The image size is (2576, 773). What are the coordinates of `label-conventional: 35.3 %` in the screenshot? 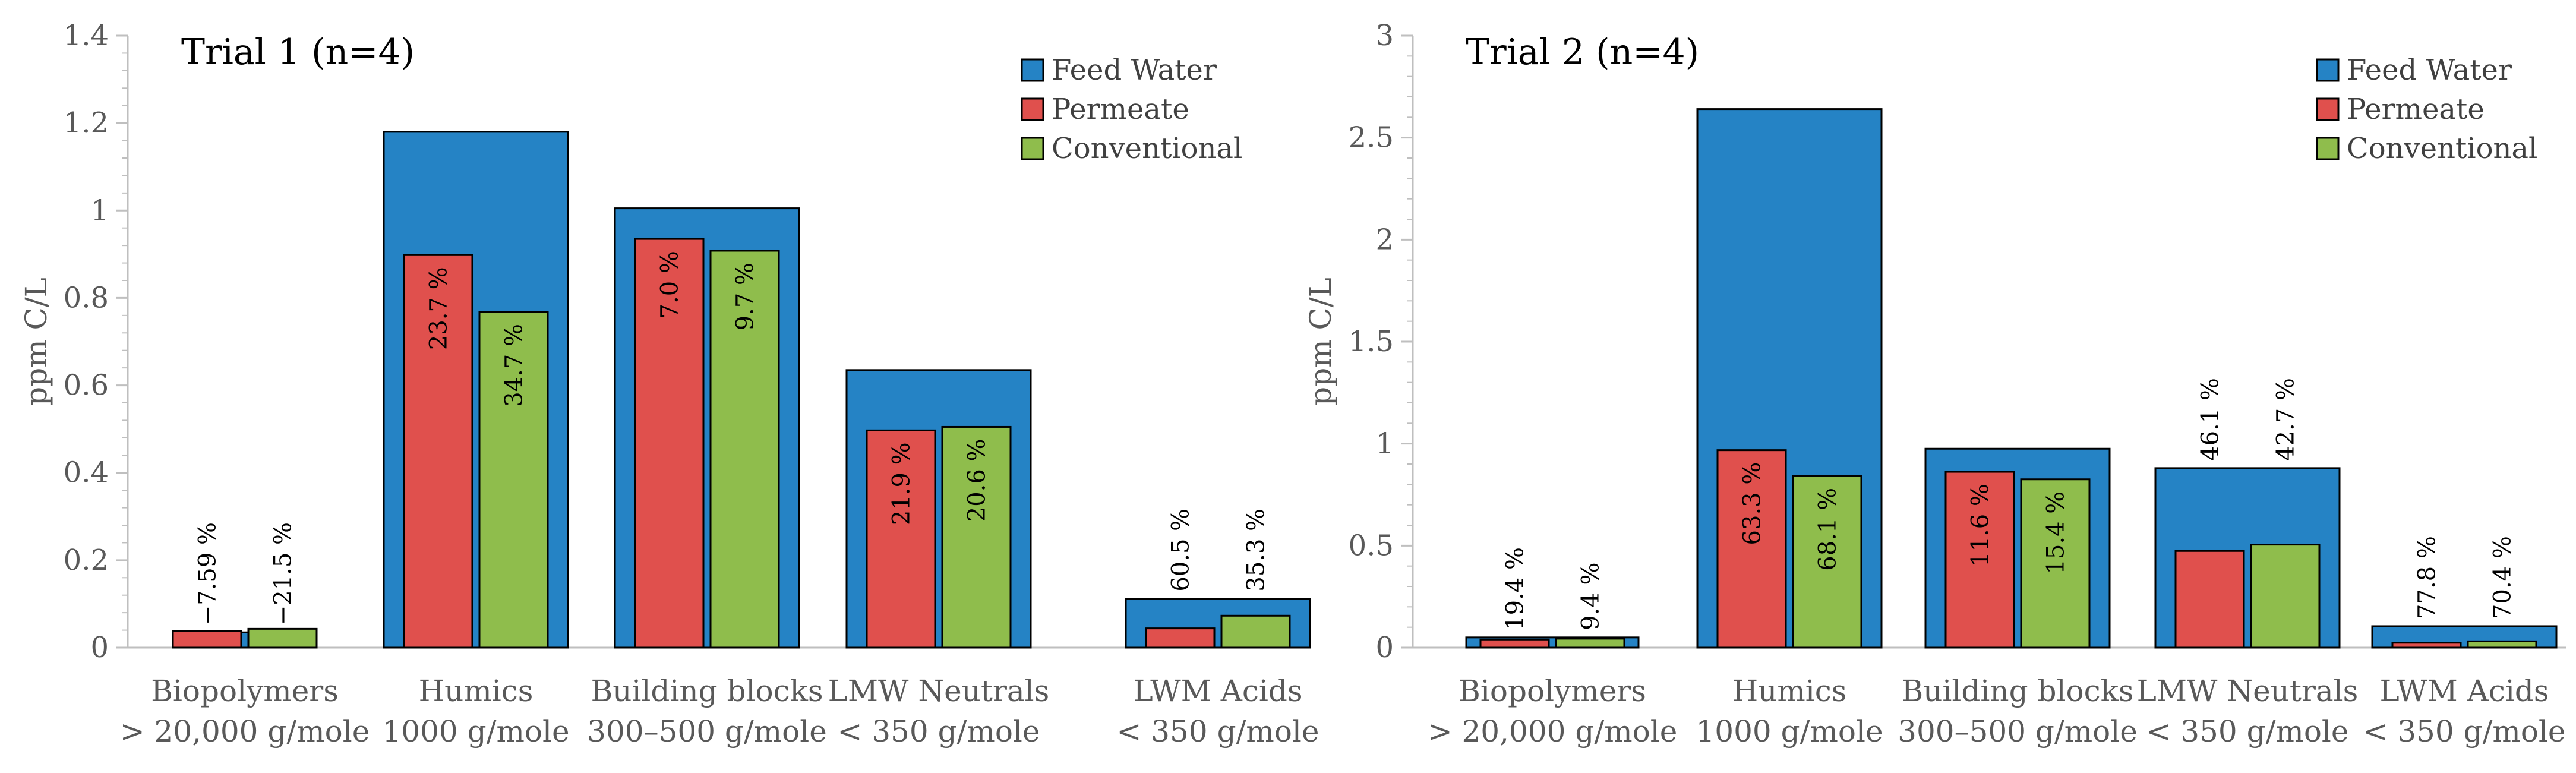 It's located at (1256, 550).